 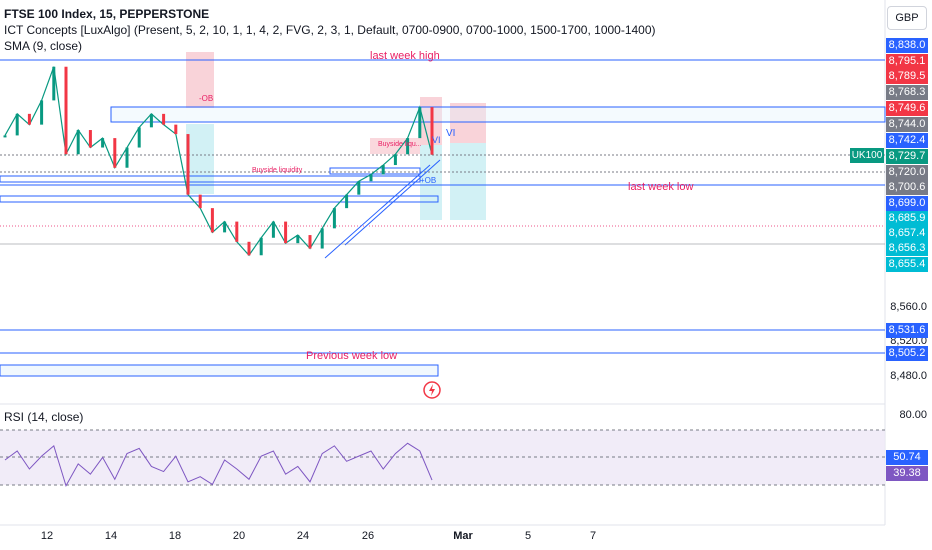 I want to click on last-week-high-label: last week high, so click(x=405, y=56).